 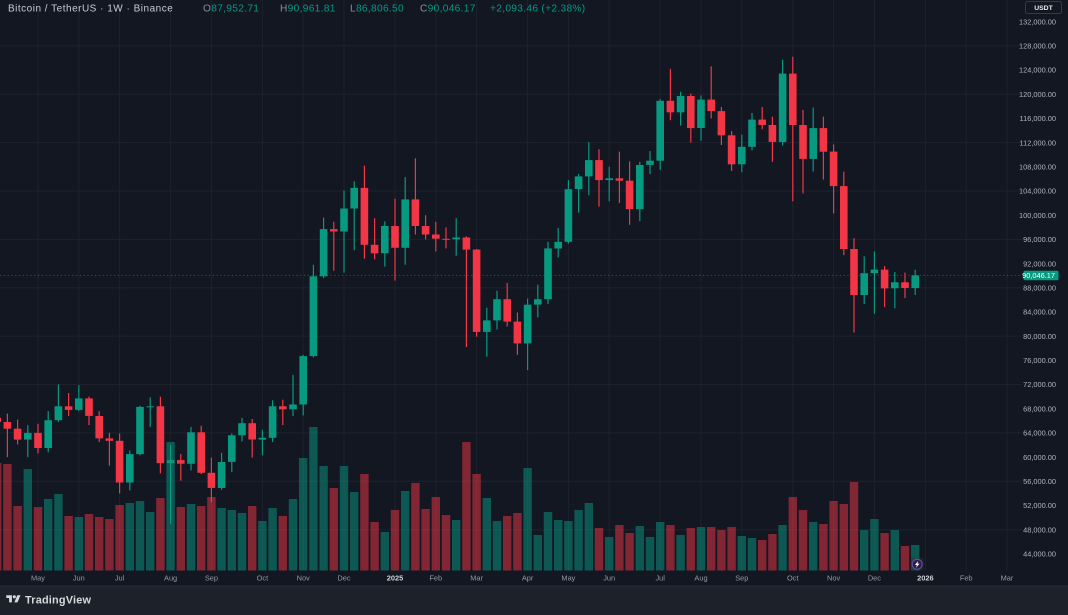 What do you see at coordinates (1037, 46) in the screenshot?
I see `svg-text: 128,000.00` at bounding box center [1037, 46].